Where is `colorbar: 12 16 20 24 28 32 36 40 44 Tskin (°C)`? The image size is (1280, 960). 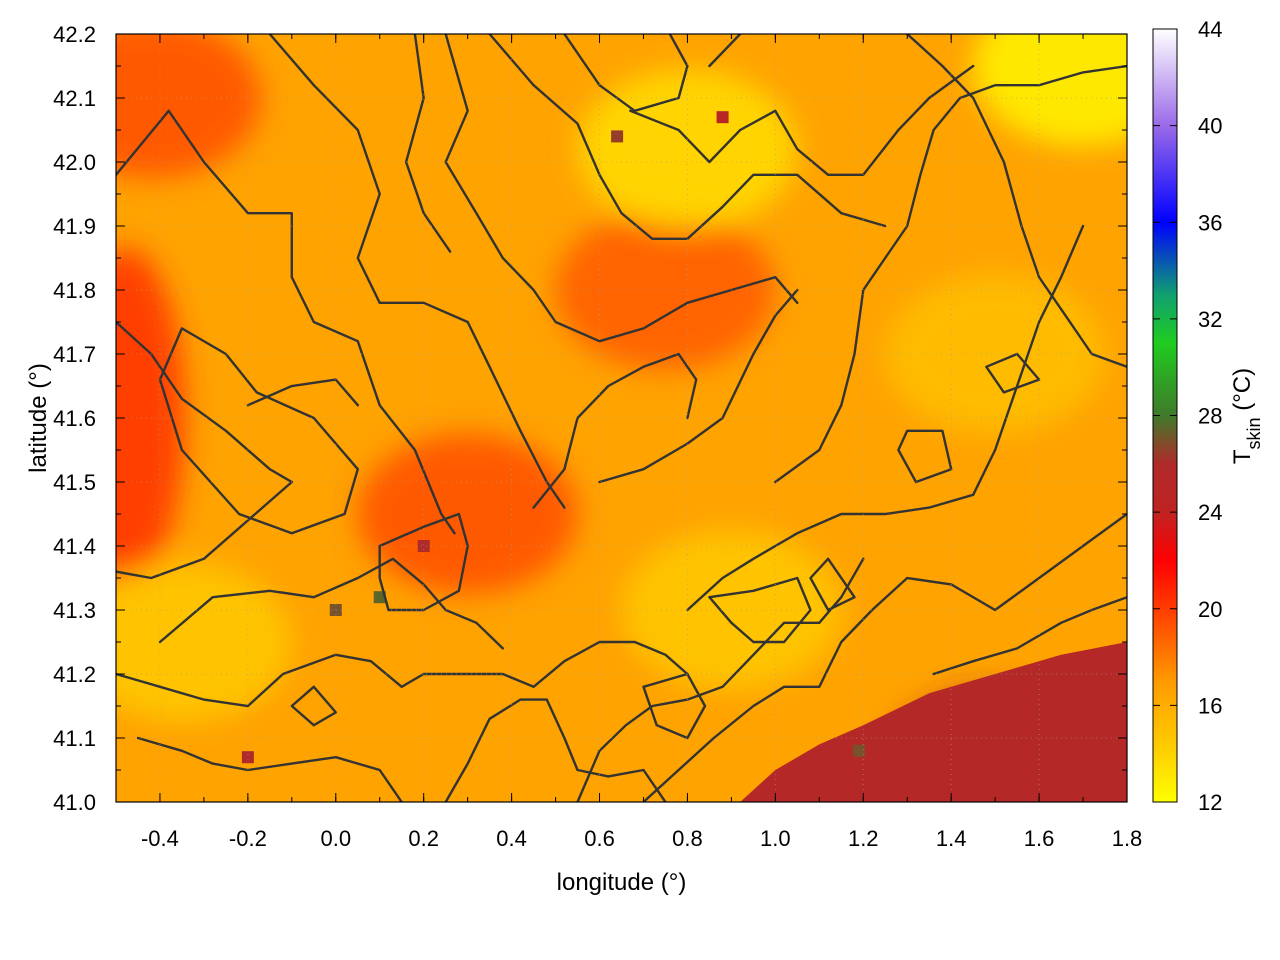
colorbar: 12 16 20 24 28 32 36 40 44 Tskin (°C) is located at coordinates (1208, 416).